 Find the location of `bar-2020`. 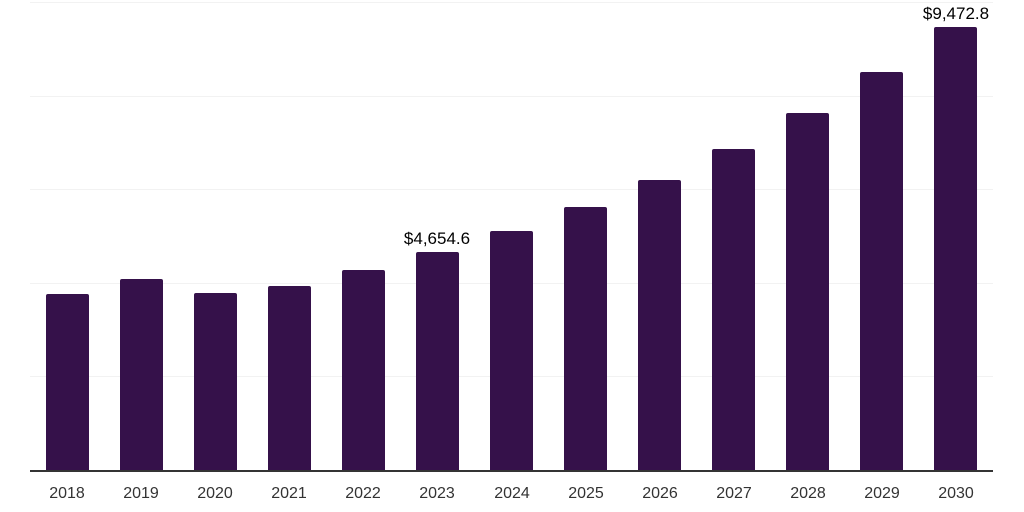

bar-2020 is located at coordinates (215, 381).